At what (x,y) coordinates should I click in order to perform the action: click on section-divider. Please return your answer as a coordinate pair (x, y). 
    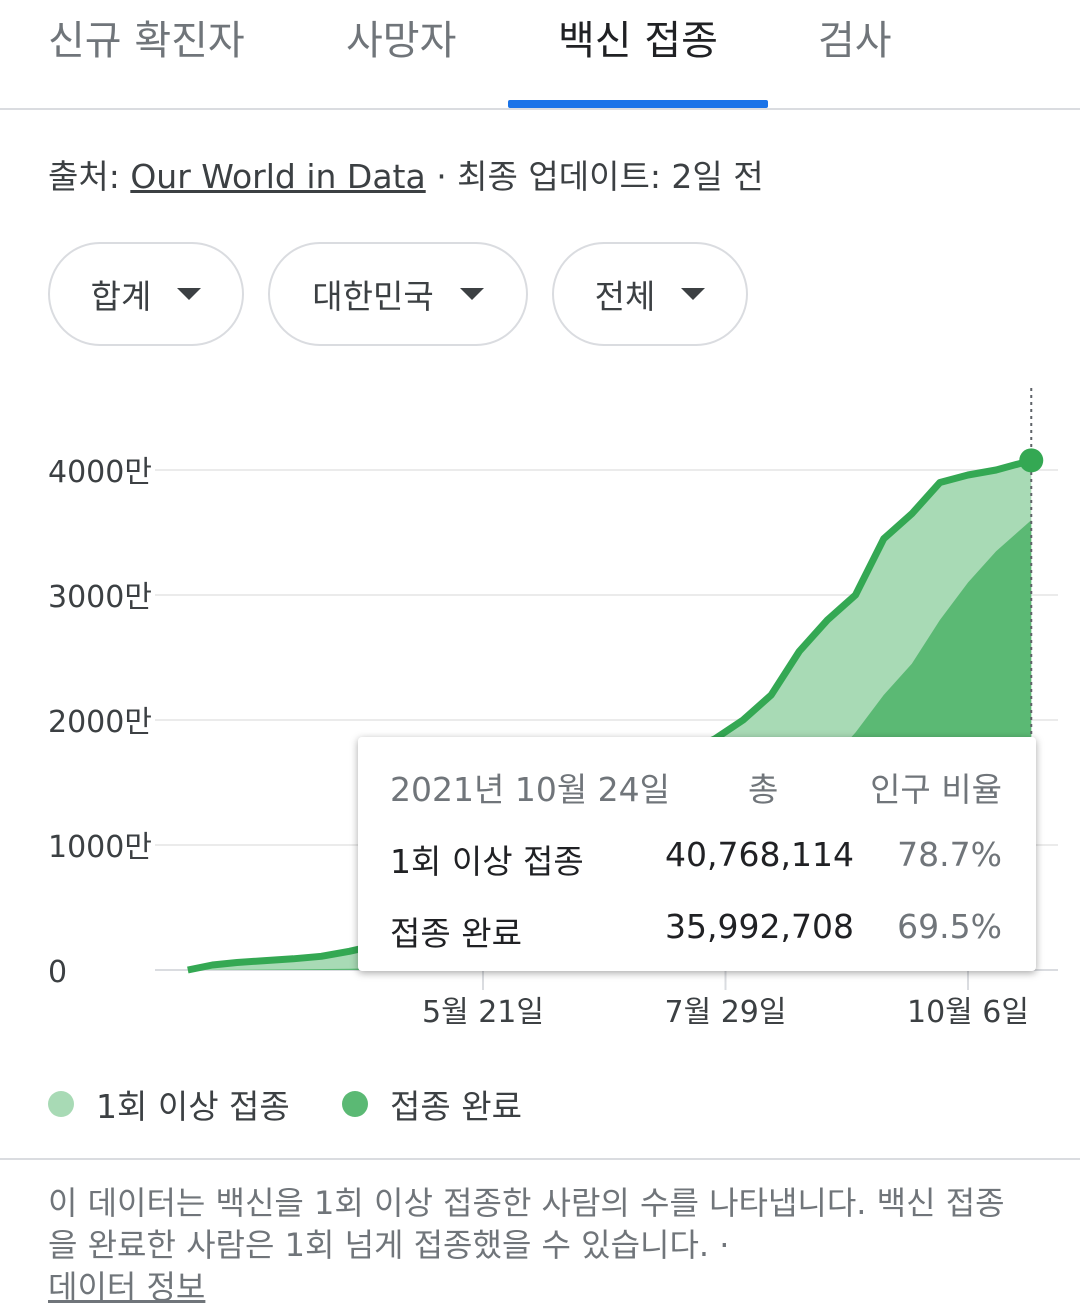
    Looking at the image, I should click on (540, 1159).